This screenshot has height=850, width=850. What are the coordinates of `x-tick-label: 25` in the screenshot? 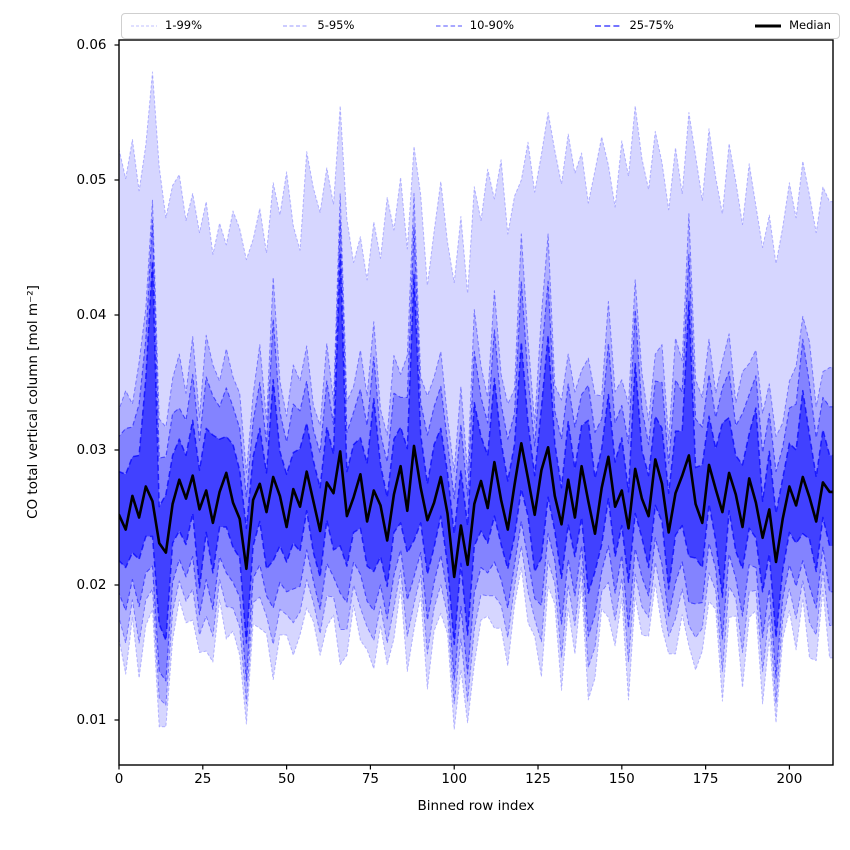 It's located at (203, 779).